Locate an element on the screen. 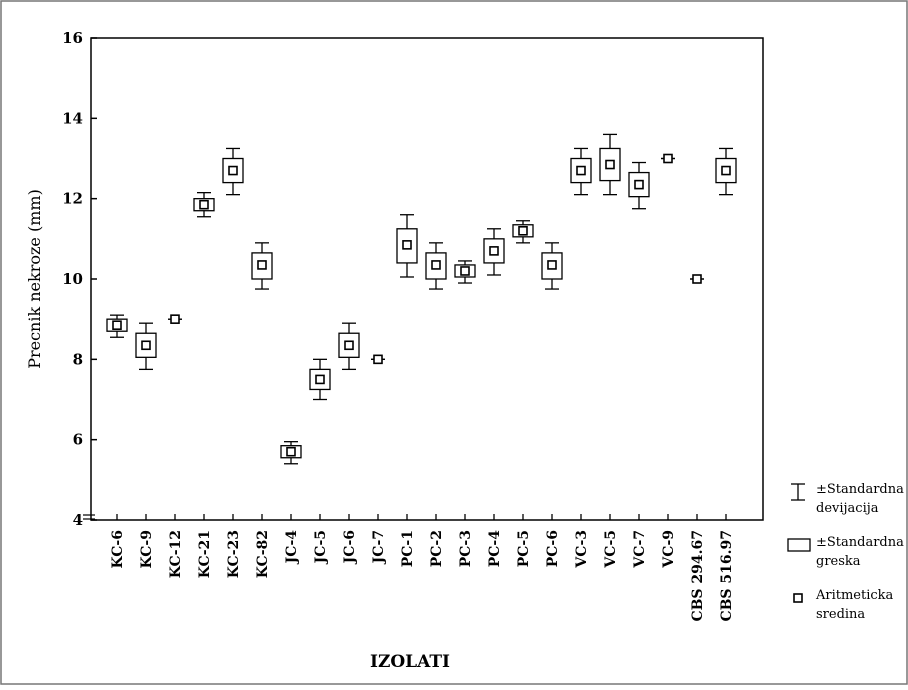 The width and height of the screenshot is (908, 690). x-tick-label: JC-6 is located at coordinates (350, 547).